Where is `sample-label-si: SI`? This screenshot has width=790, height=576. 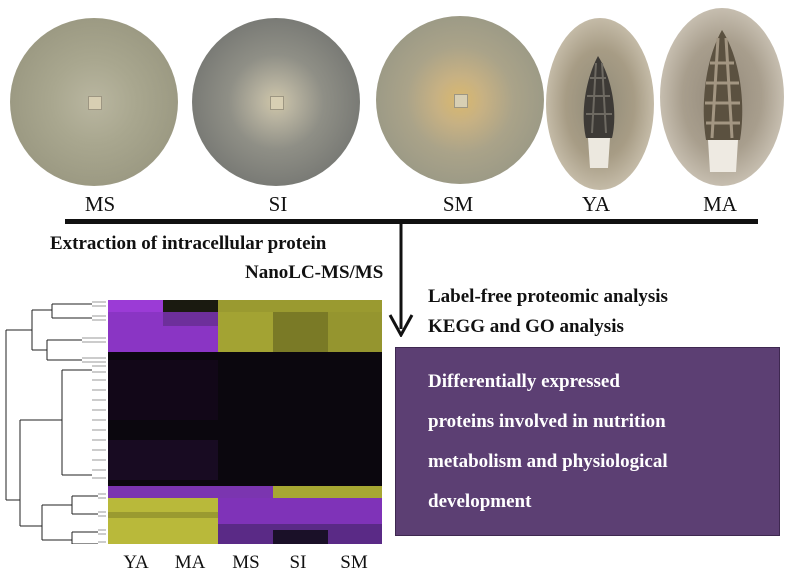 sample-label-si: SI is located at coordinates (278, 204).